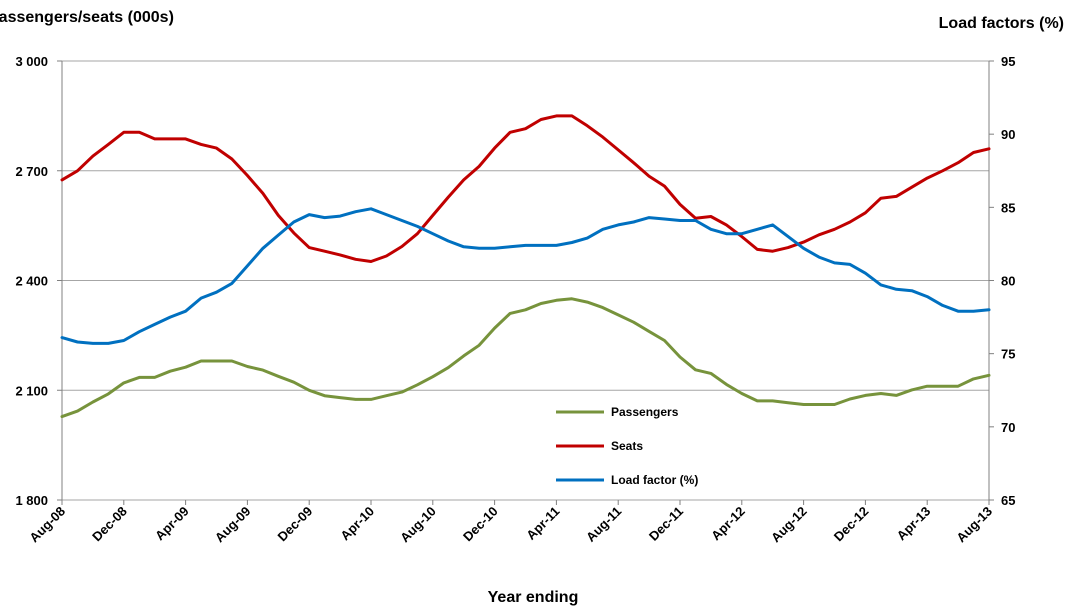  I want to click on right-axis-title: Load factors (%), so click(1001, 23).